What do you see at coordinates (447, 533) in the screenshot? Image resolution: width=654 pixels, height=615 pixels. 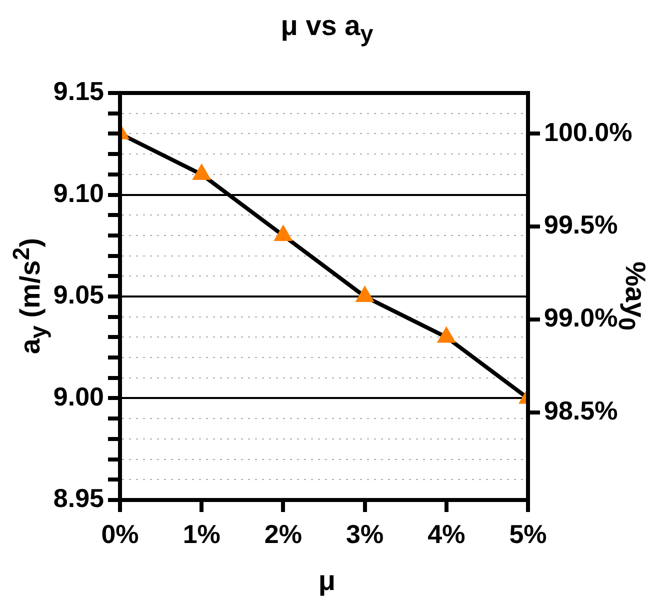 I see `x-tick-label: 4%` at bounding box center [447, 533].